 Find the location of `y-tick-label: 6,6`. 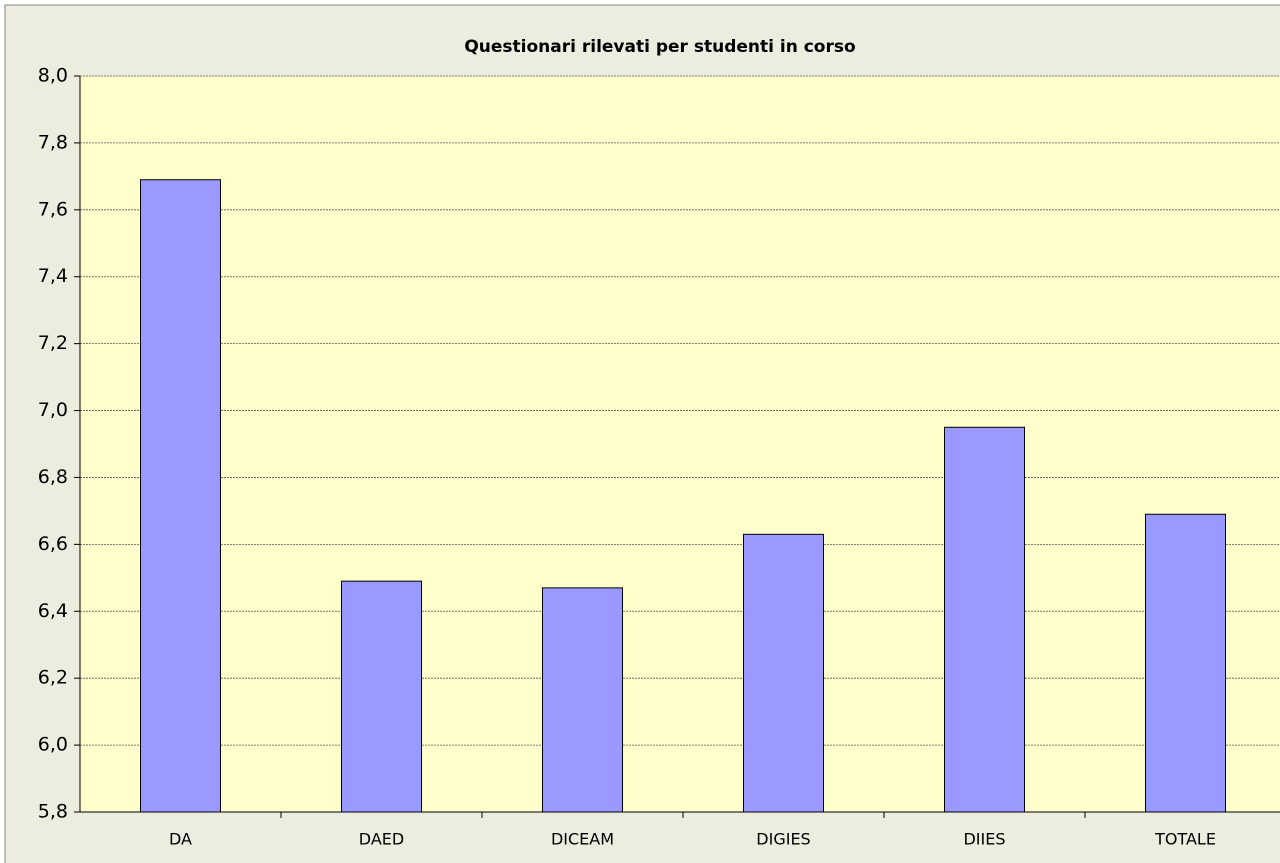

y-tick-label: 6,6 is located at coordinates (53, 544).